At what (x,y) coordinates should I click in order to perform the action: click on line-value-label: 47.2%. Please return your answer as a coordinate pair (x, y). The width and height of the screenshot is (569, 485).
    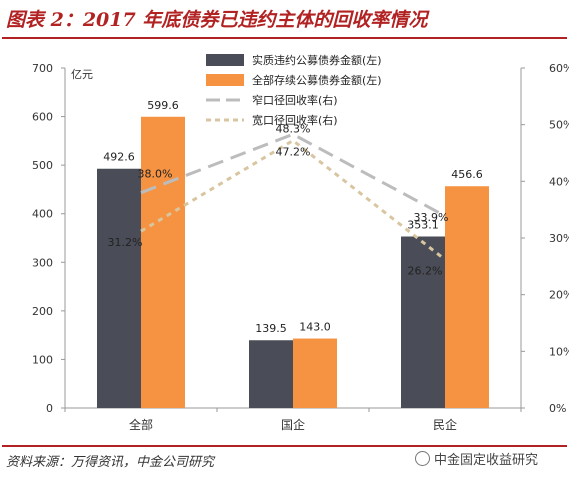
    Looking at the image, I should click on (293, 152).